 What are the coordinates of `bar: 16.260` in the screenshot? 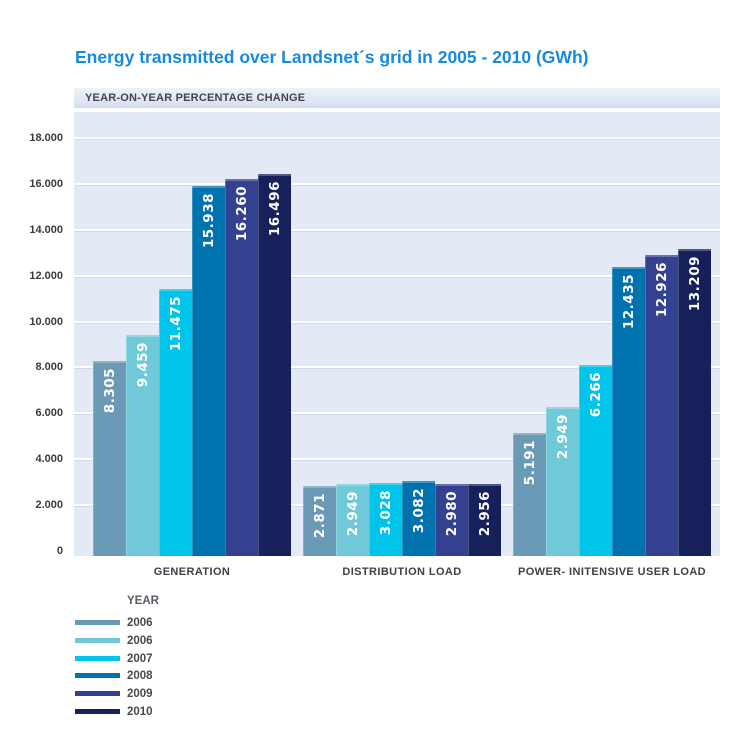 It's located at (241, 367).